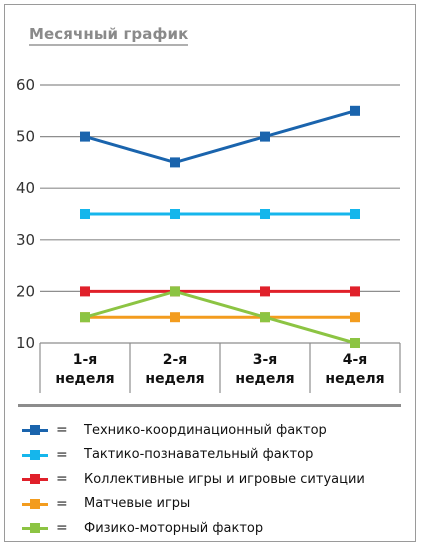  I want to click on y-tick-label: 40, so click(25, 188).